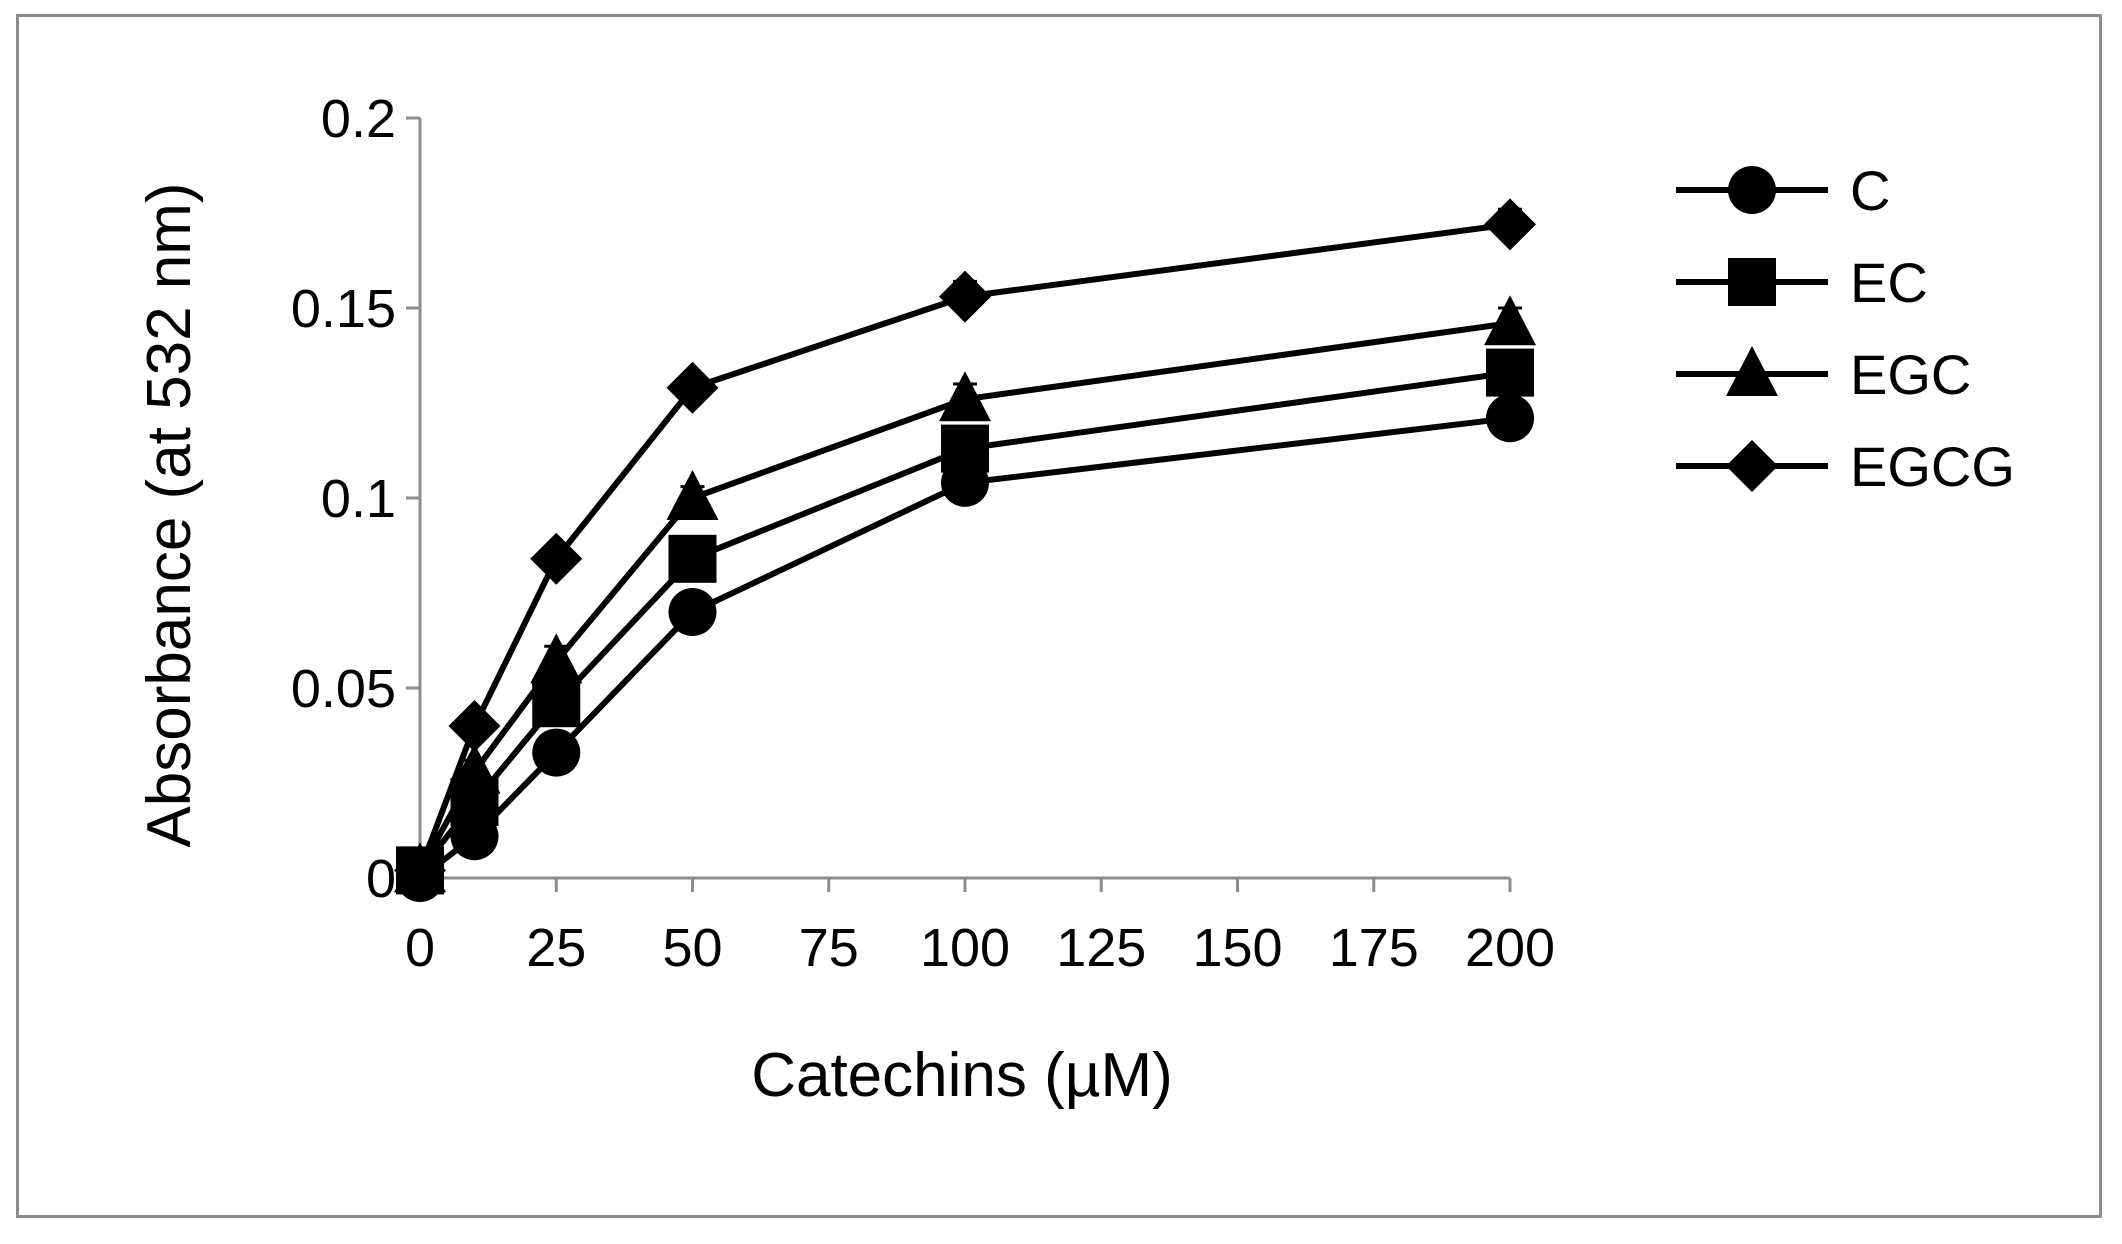  Describe the element at coordinates (1823, 374) in the screenshot. I see `legend-item-egc: EGC` at that location.